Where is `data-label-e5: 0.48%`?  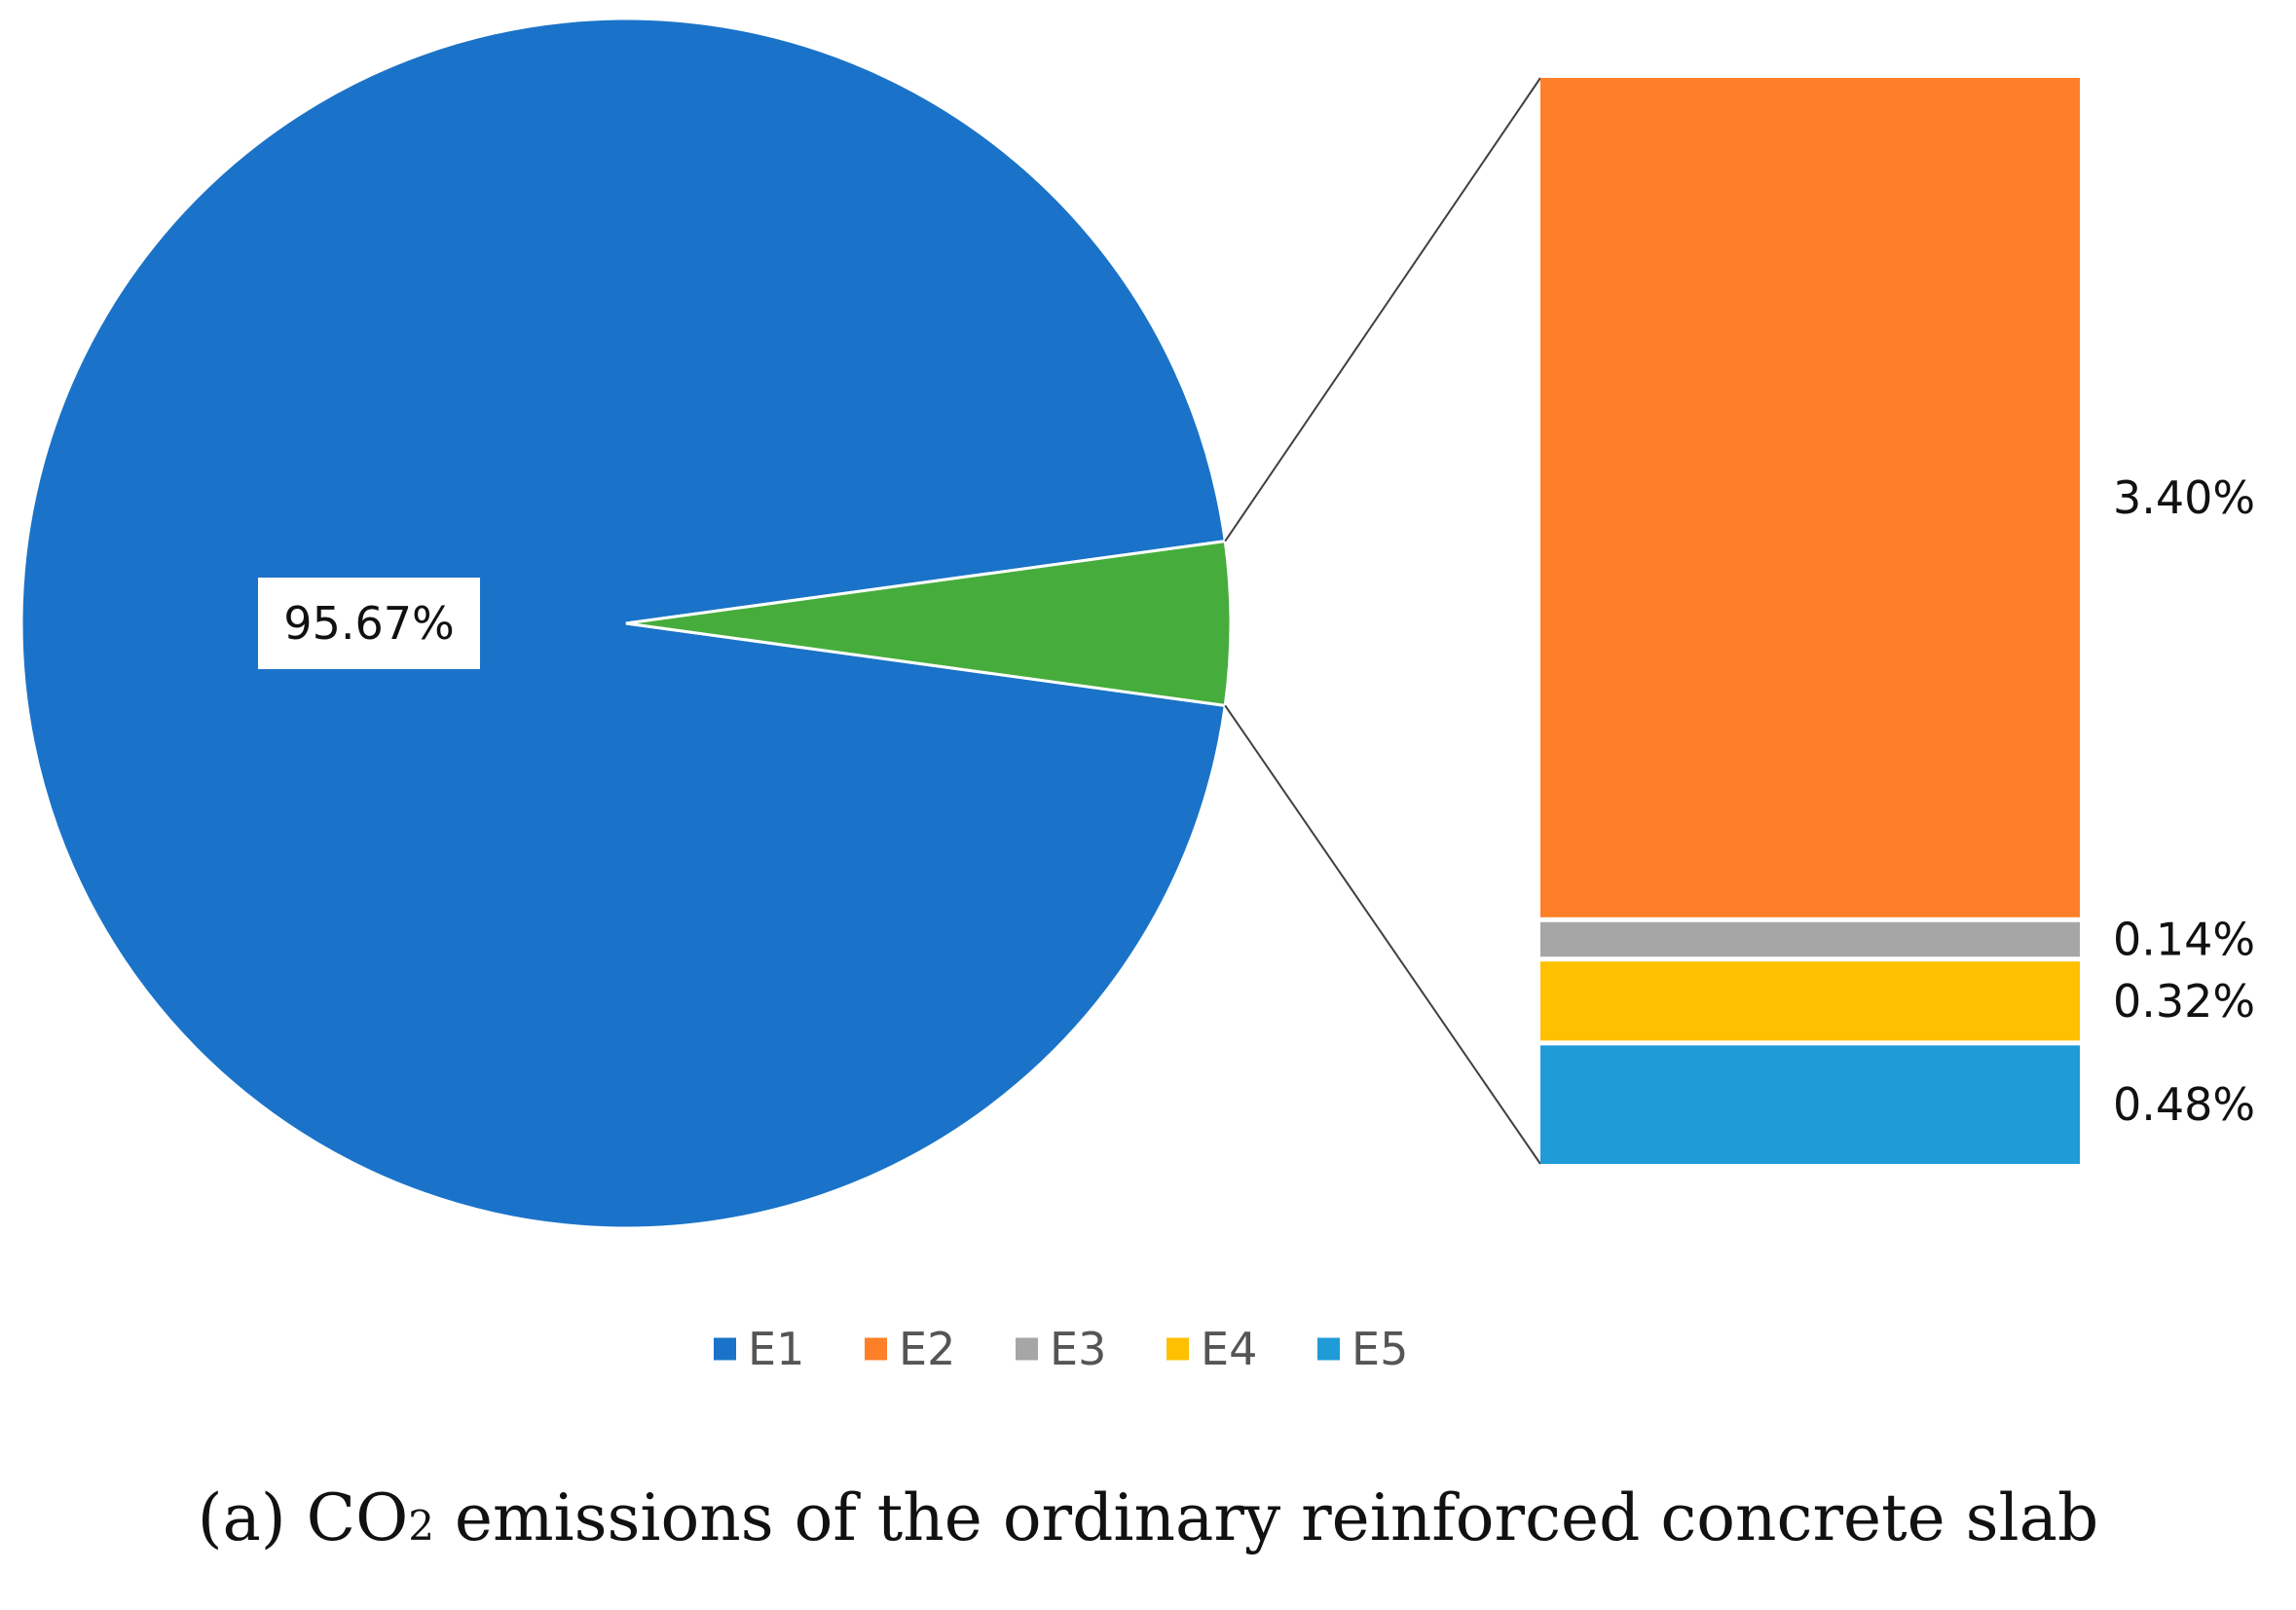 data-label-e5: 0.48% is located at coordinates (2184, 1105).